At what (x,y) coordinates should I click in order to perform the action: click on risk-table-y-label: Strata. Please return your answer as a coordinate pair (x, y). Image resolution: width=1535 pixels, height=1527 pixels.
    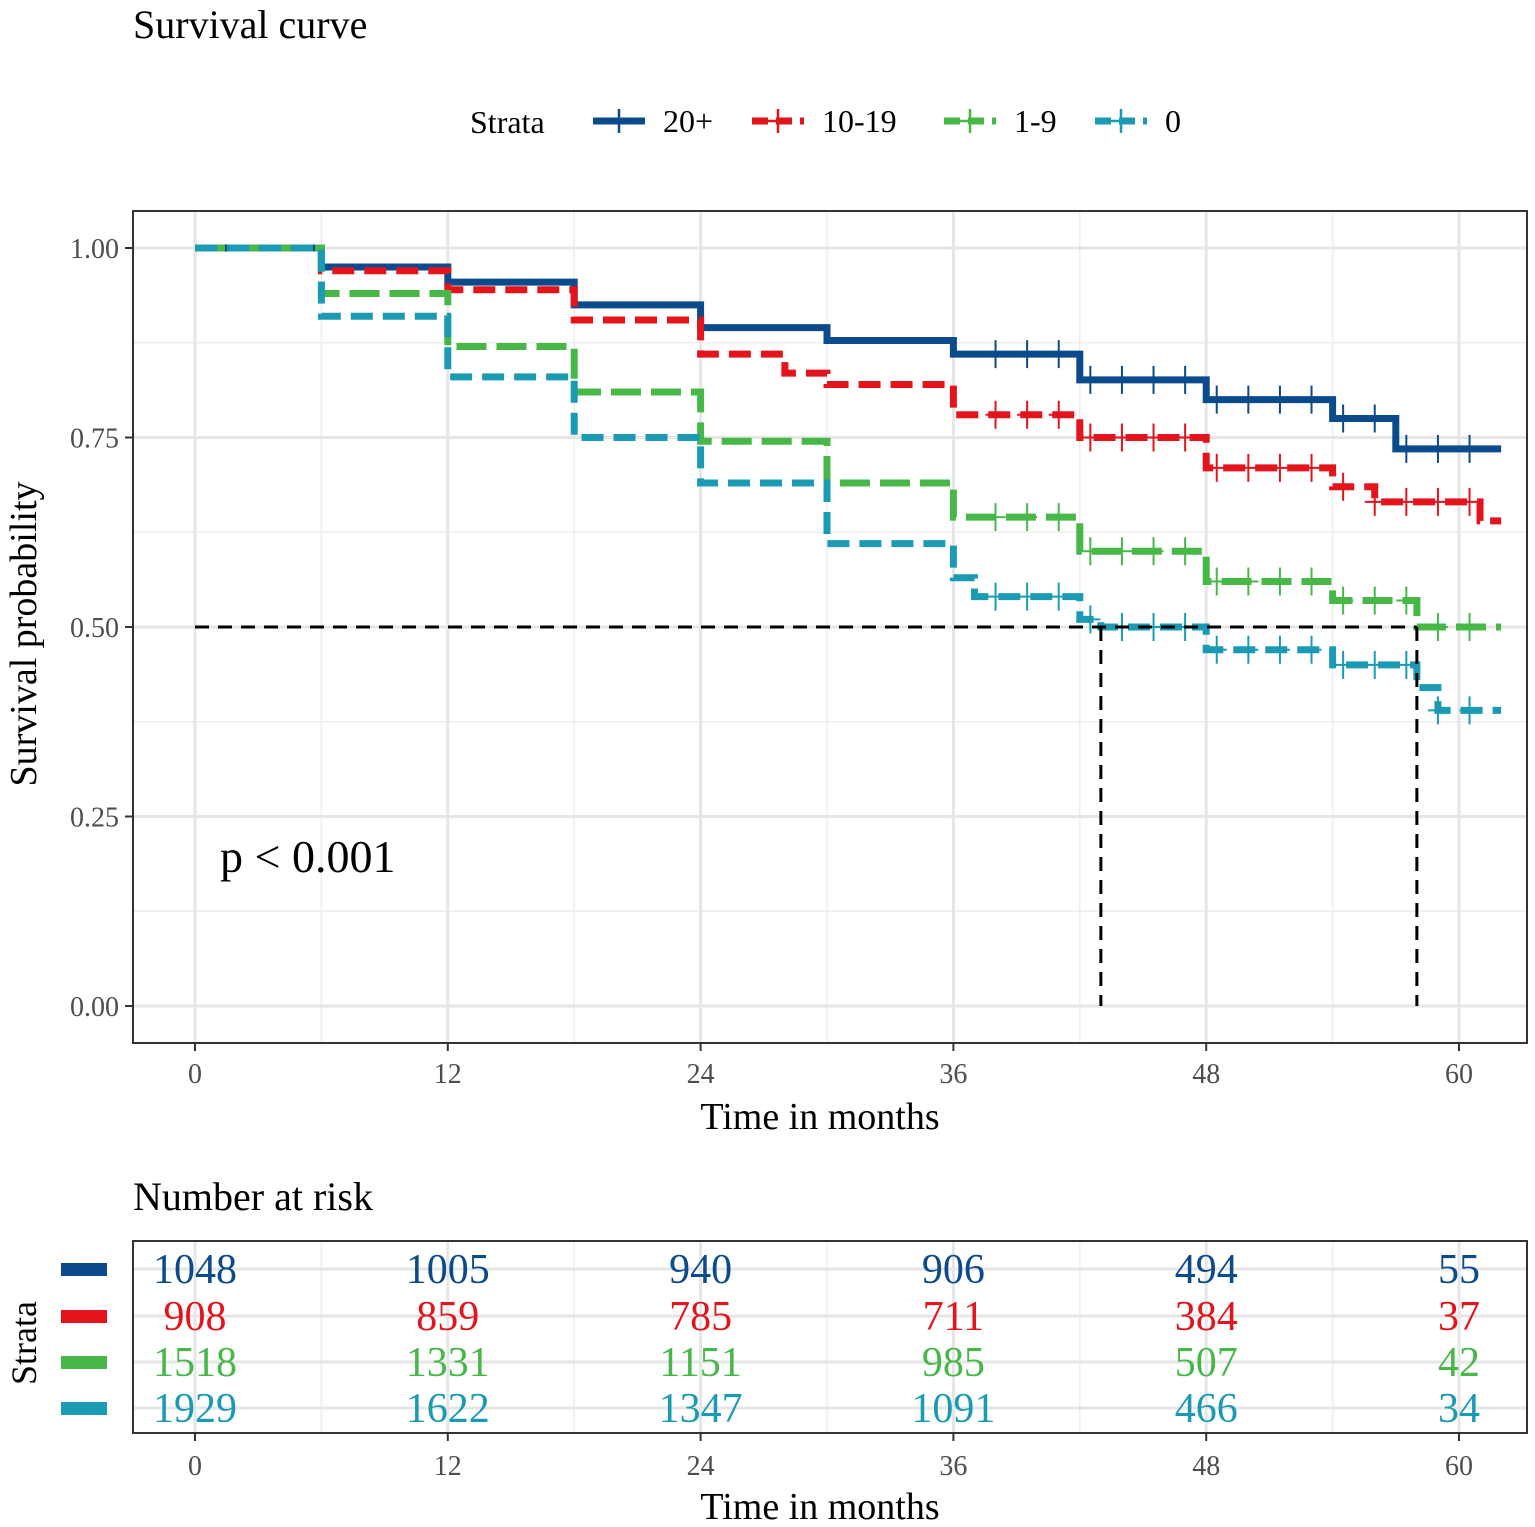
    Looking at the image, I should click on (24, 1343).